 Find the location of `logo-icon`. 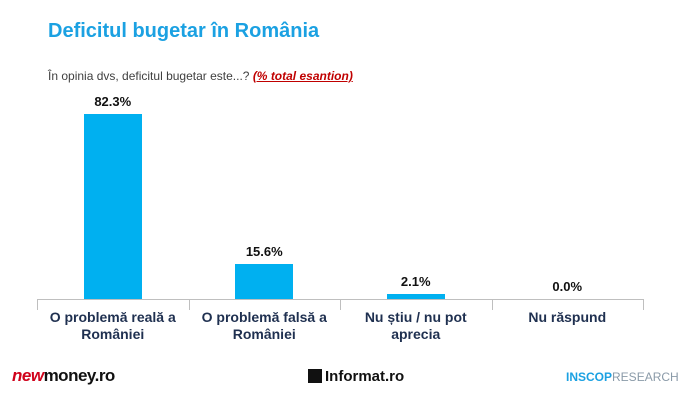

logo-icon is located at coordinates (315, 376).